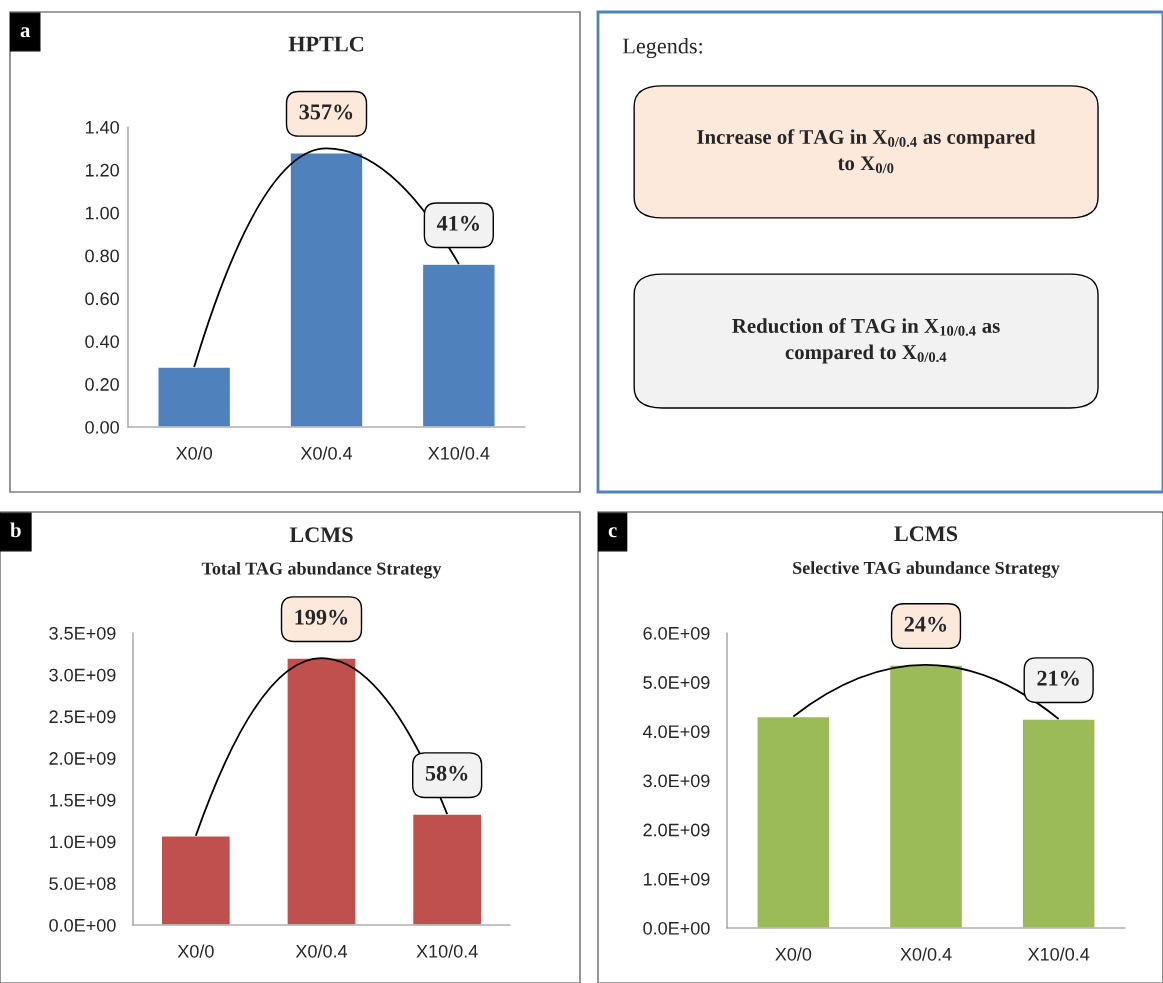 The width and height of the screenshot is (1163, 983). What do you see at coordinates (326, 44) in the screenshot?
I see `chart-title: HPTLC` at bounding box center [326, 44].